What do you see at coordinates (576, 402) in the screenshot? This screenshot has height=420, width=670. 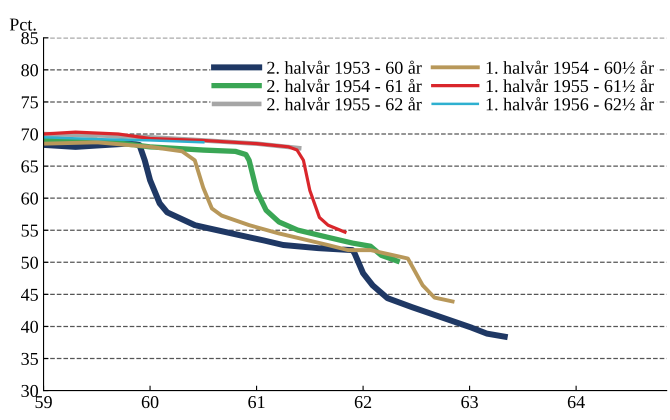 I see `x-tick-label: 64` at bounding box center [576, 402].